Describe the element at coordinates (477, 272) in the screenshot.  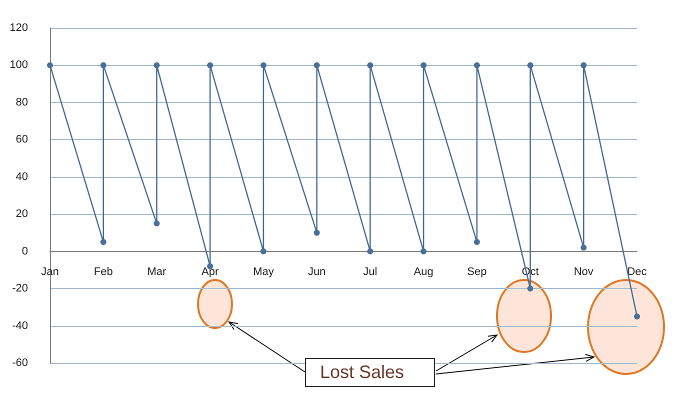
I see `x-tick-label: Sep` at that location.